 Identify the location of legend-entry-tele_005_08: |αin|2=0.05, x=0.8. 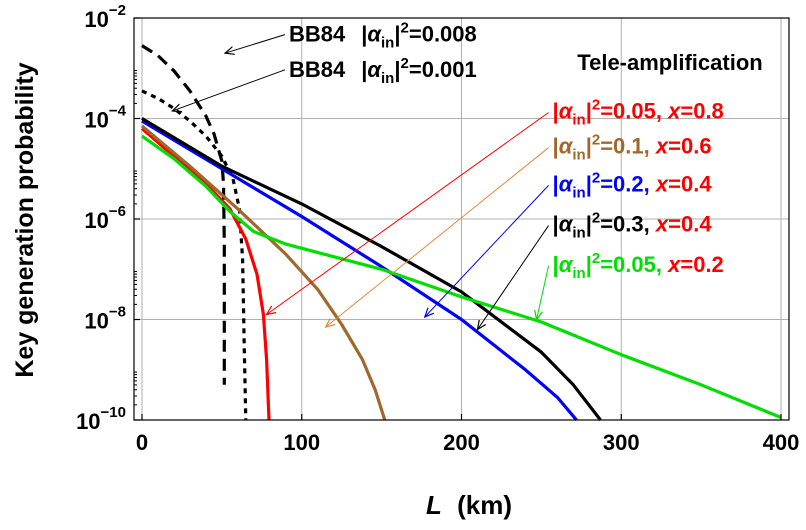
(638, 113).